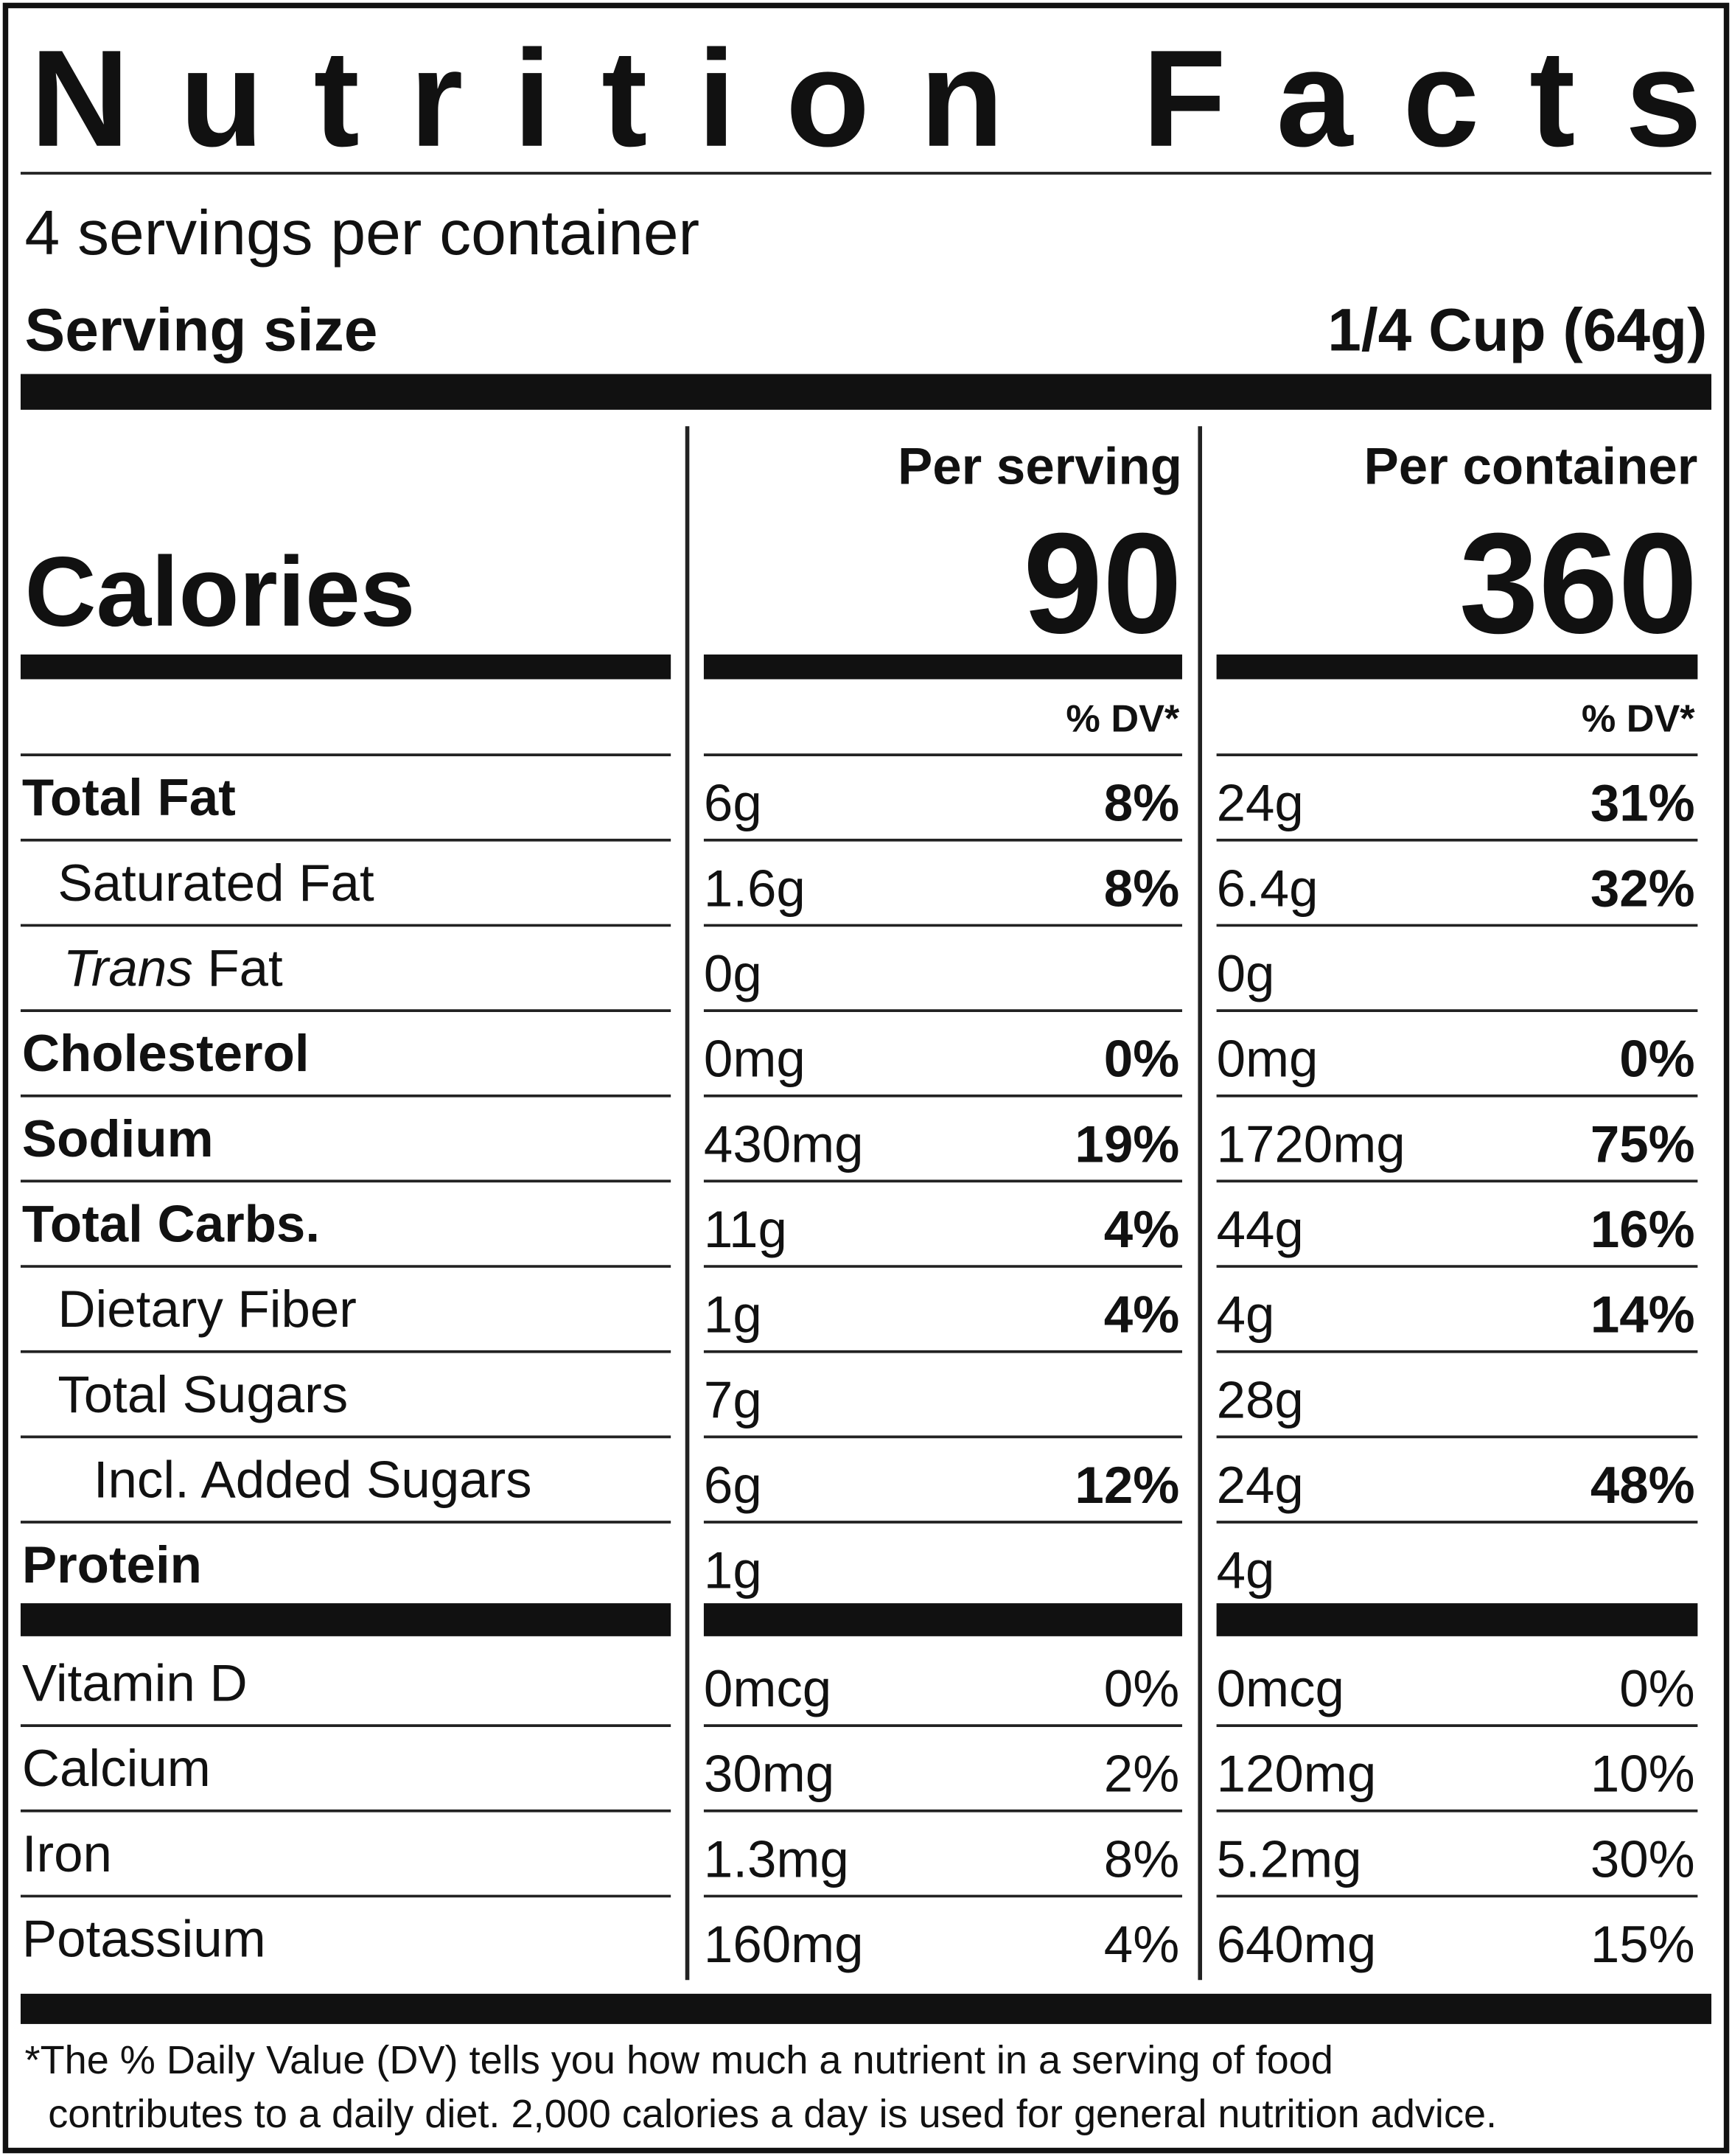 Image resolution: width=1732 pixels, height=2156 pixels. I want to click on nutrient-name: Total Fat, so click(129, 798).